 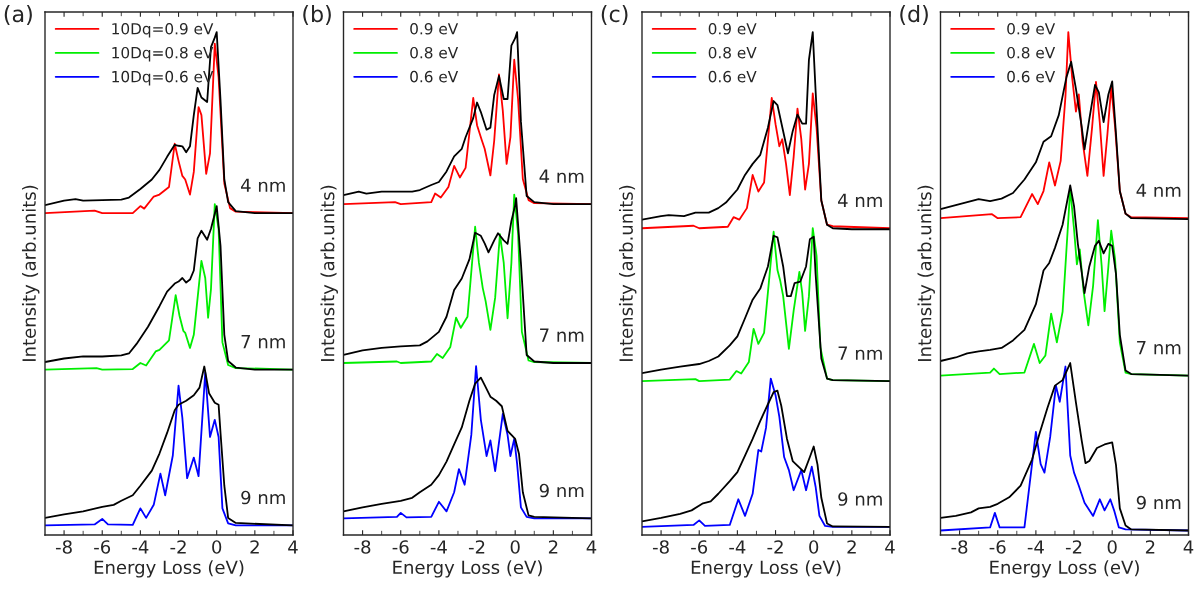 What do you see at coordinates (914, 15) in the screenshot?
I see `chart-title: (d)` at bounding box center [914, 15].